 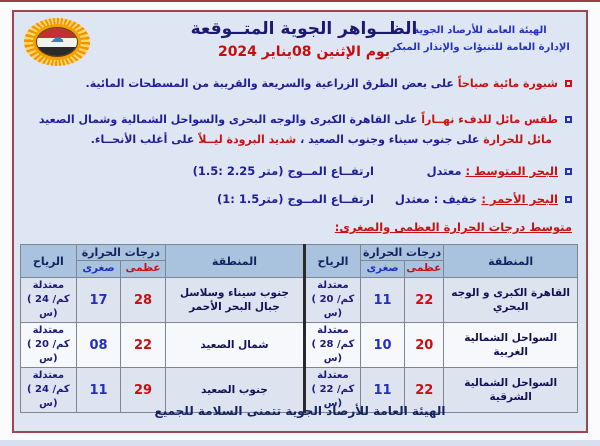 What do you see at coordinates (57, 51) in the screenshot?
I see `flag-black-band` at bounding box center [57, 51].